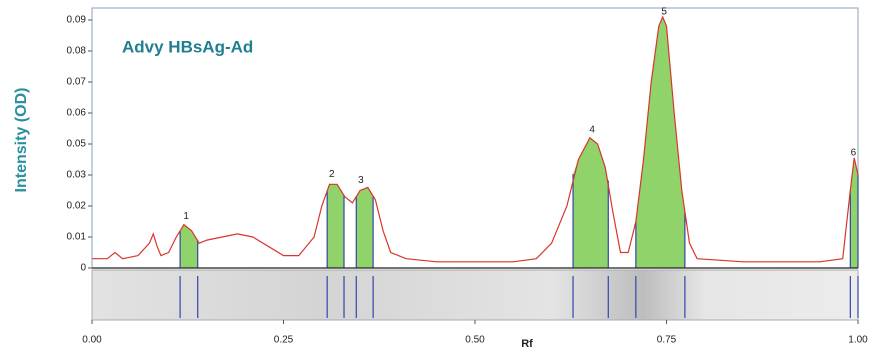 This screenshot has width=872, height=360. I want to click on y-tick-label: 0.05, so click(77, 144).